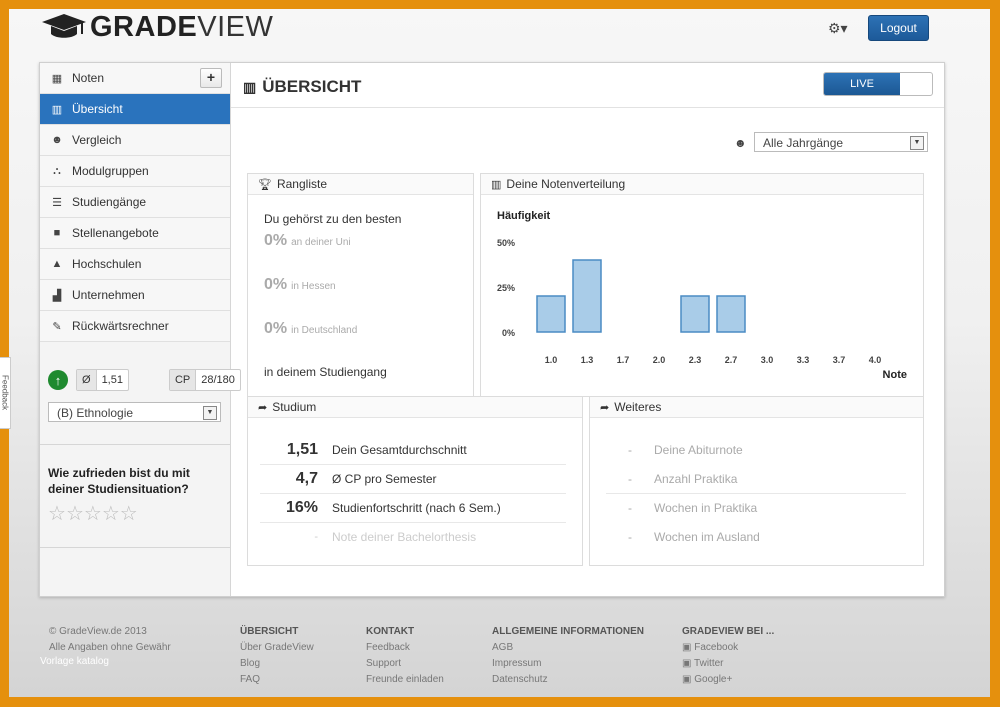  What do you see at coordinates (88, 78) in the screenshot?
I see `sidebar-item-label: Noten` at bounding box center [88, 78].